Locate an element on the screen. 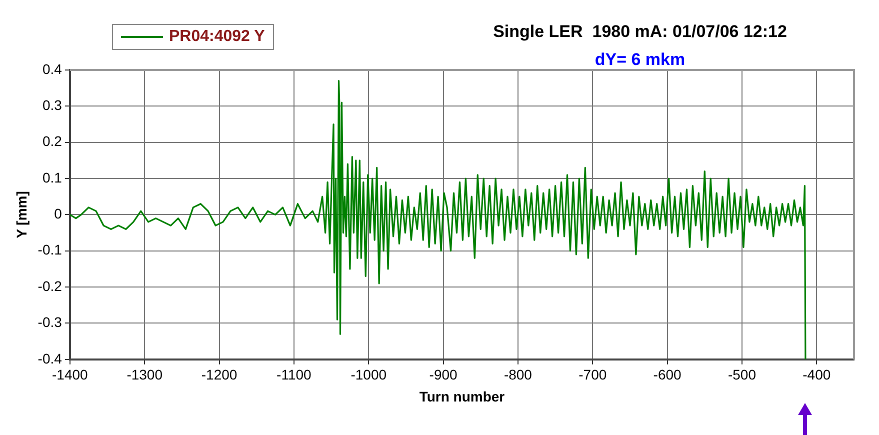 This screenshot has width=879, height=435. x-axis-title: Turn number is located at coordinates (462, 396).